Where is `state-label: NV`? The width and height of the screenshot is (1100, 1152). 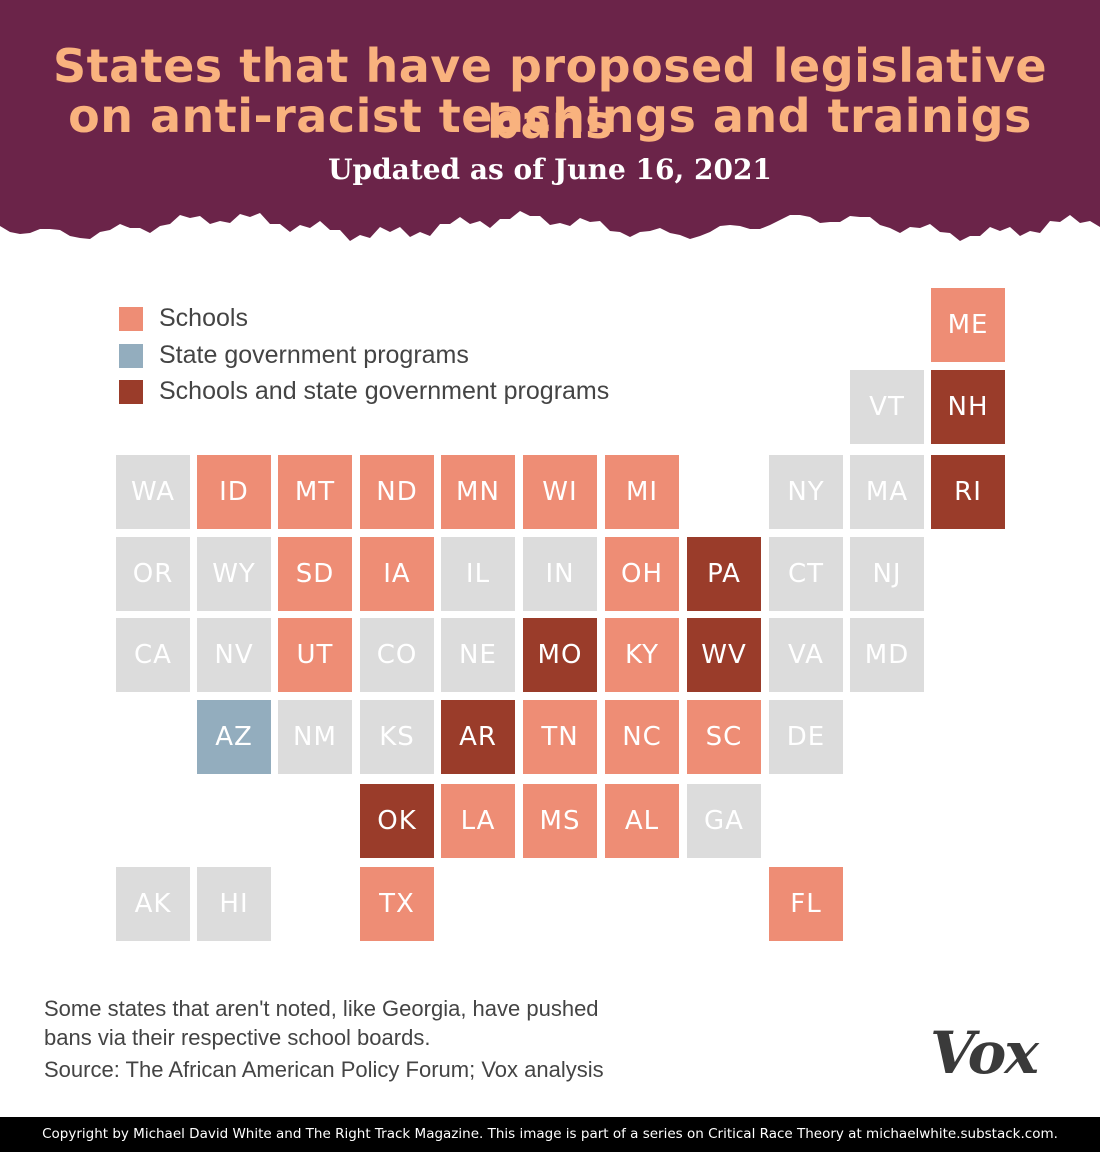 state-label: NV is located at coordinates (234, 655).